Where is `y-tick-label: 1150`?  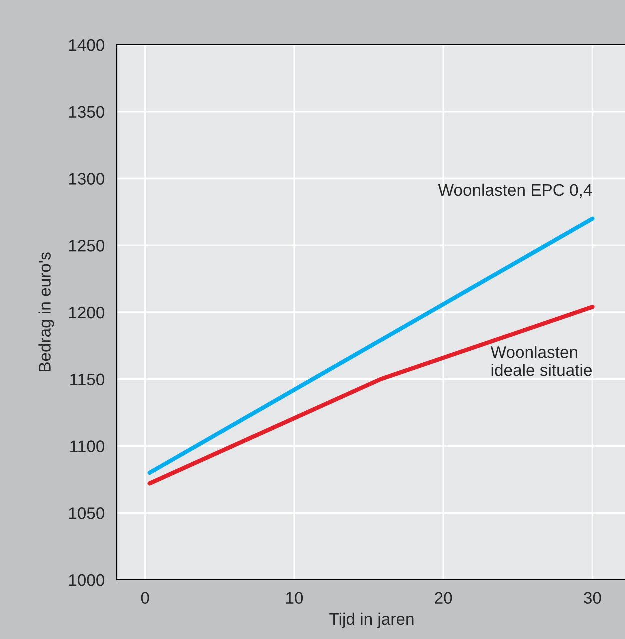 y-tick-label: 1150 is located at coordinates (87, 380).